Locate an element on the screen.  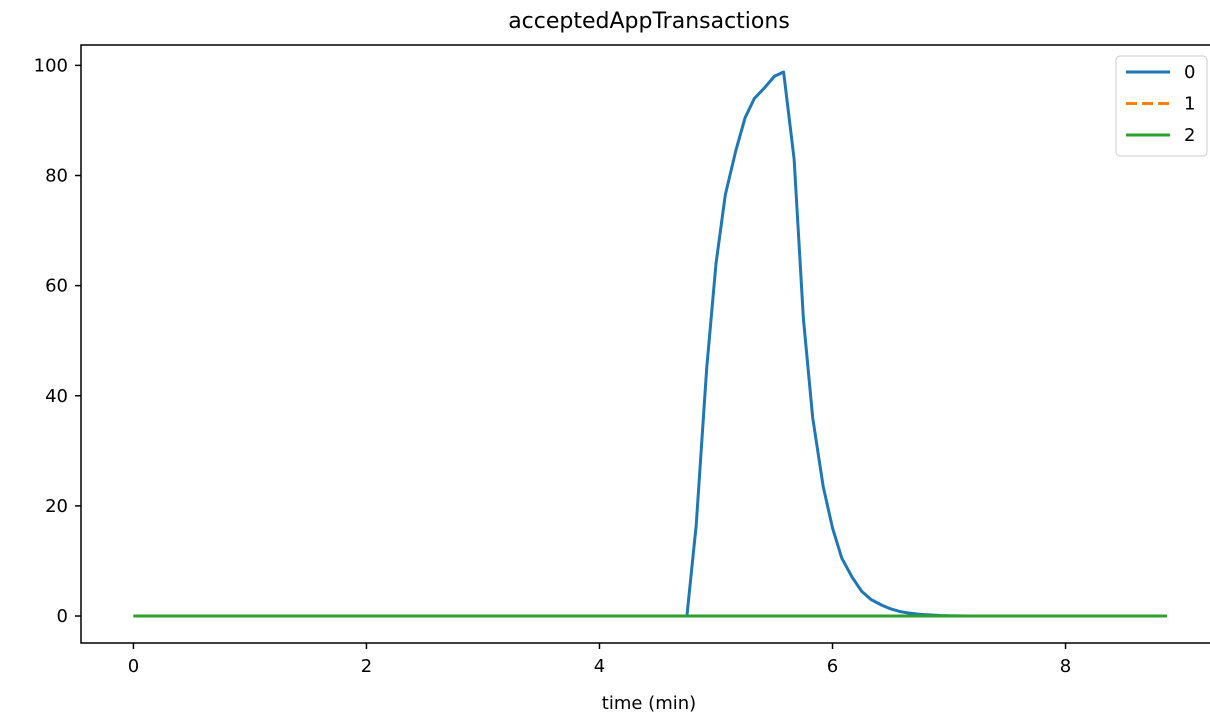
legend-label-0: 0 is located at coordinates (1189, 72).